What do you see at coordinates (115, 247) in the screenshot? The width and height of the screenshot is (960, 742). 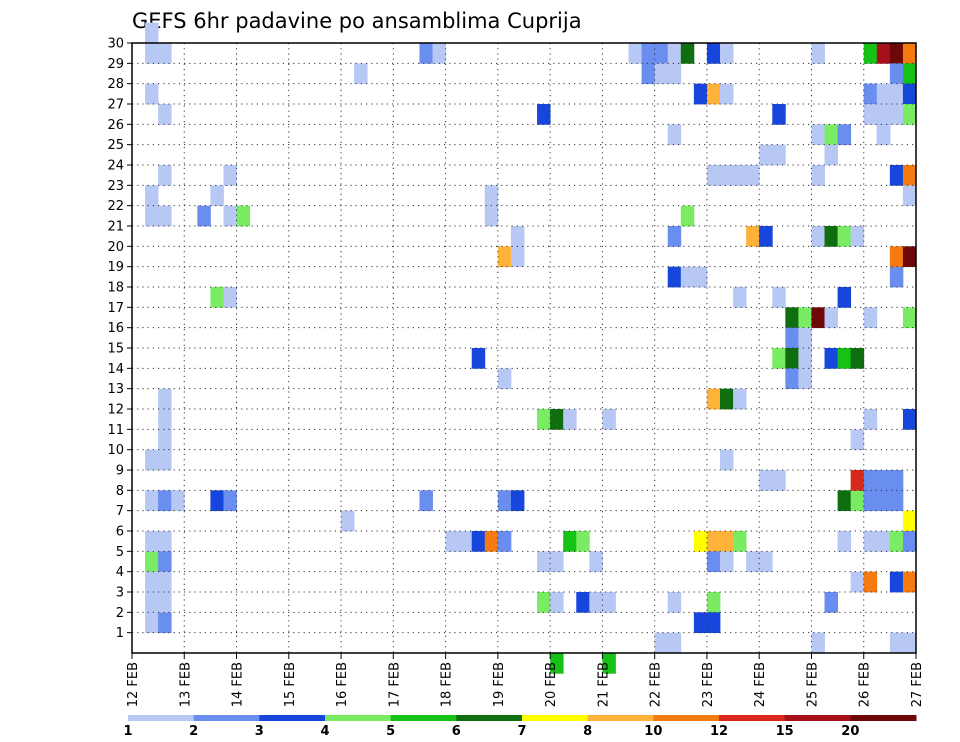 I see `y-tick-label: 20` at bounding box center [115, 247].